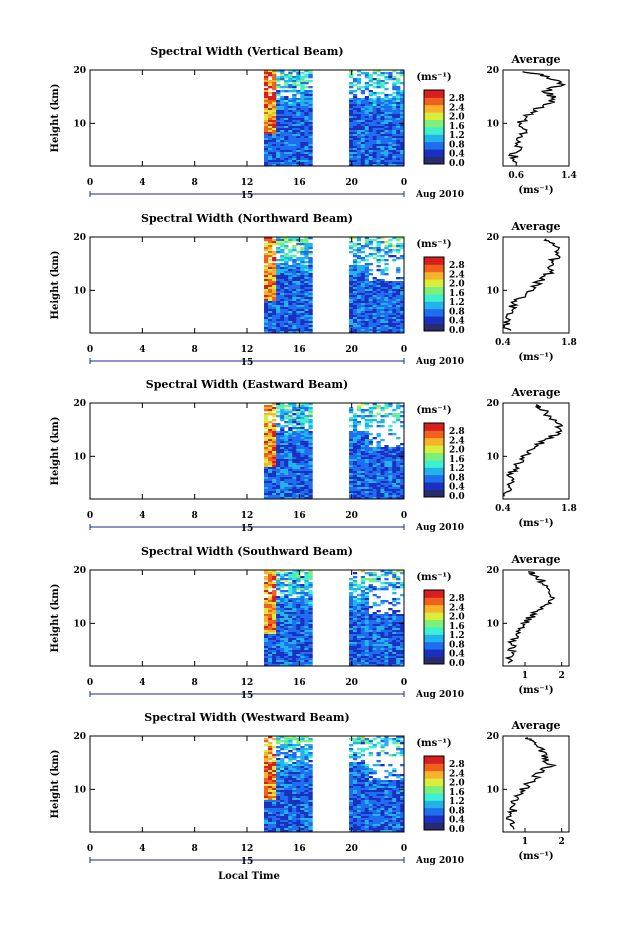  What do you see at coordinates (434, 646) in the screenshot?
I see `colorbar-swatch` at bounding box center [434, 646].